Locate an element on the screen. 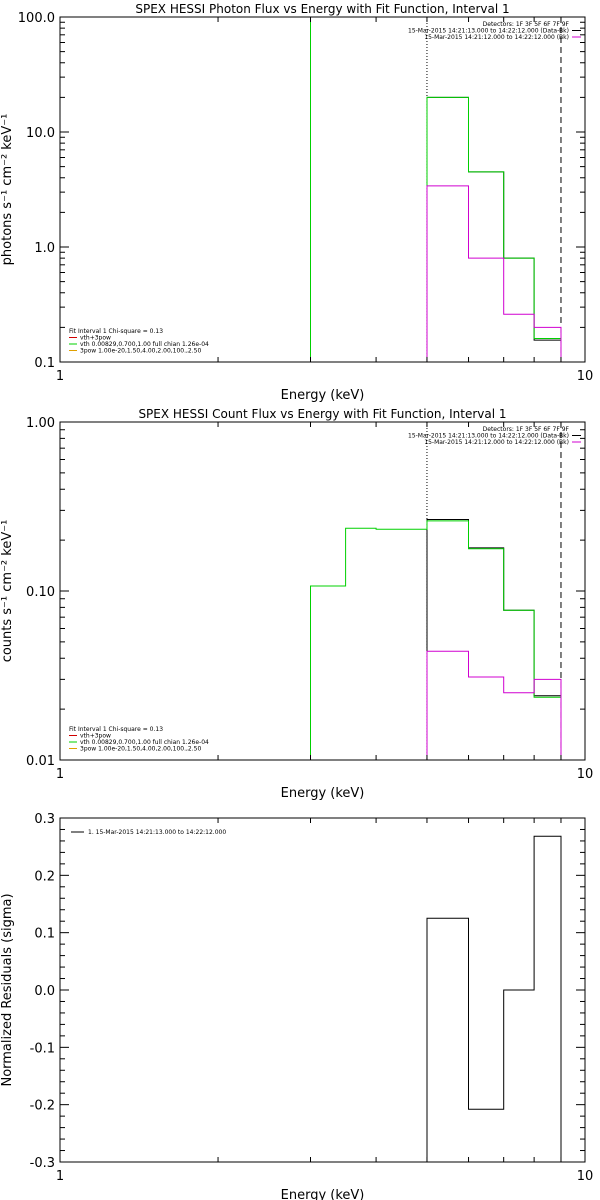  y-tick-label: 0.3 is located at coordinates (44, 819).